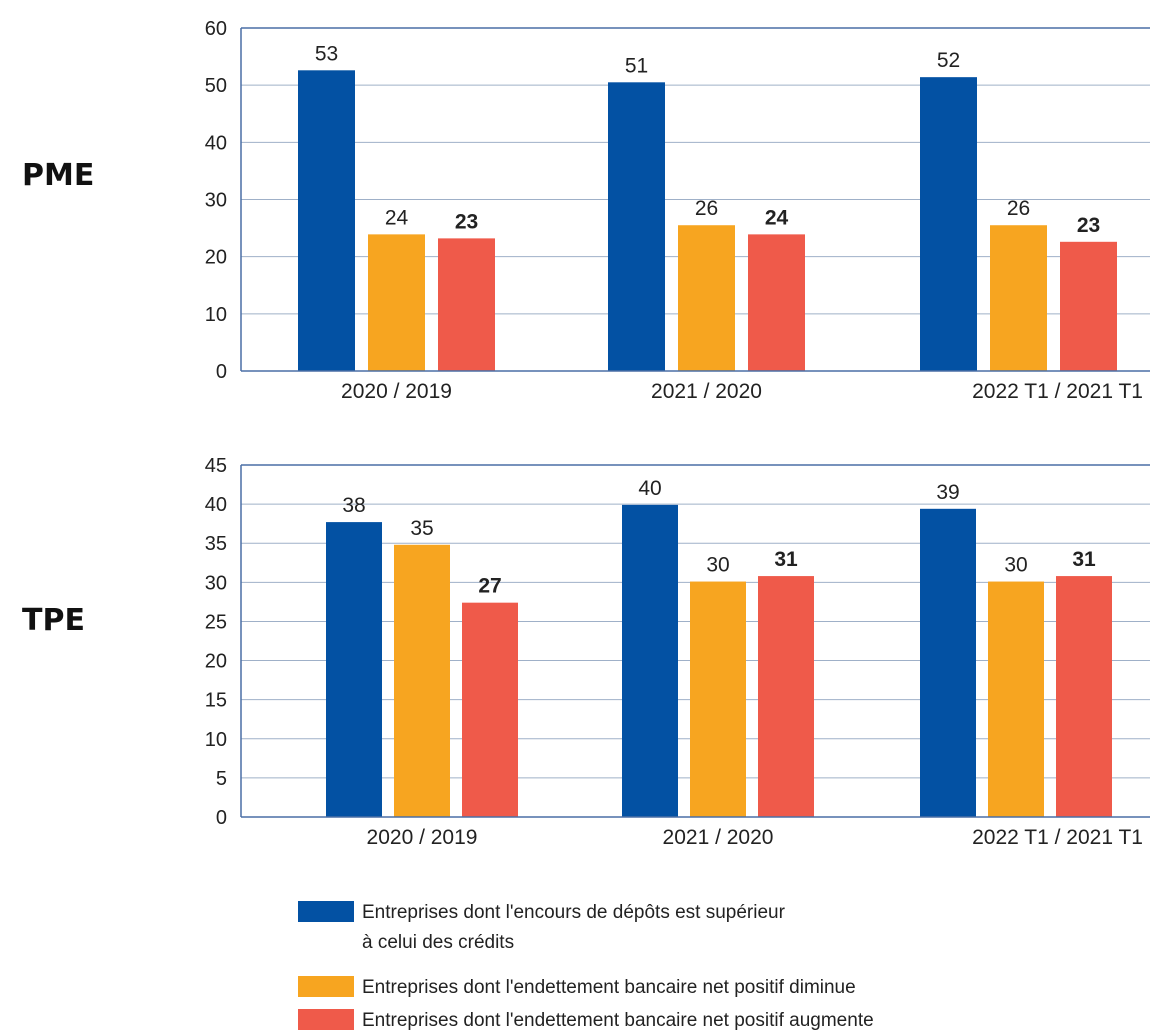 The height and width of the screenshot is (1036, 1150). What do you see at coordinates (216, 583) in the screenshot?
I see `tpe-y-tick-label: 30` at bounding box center [216, 583].